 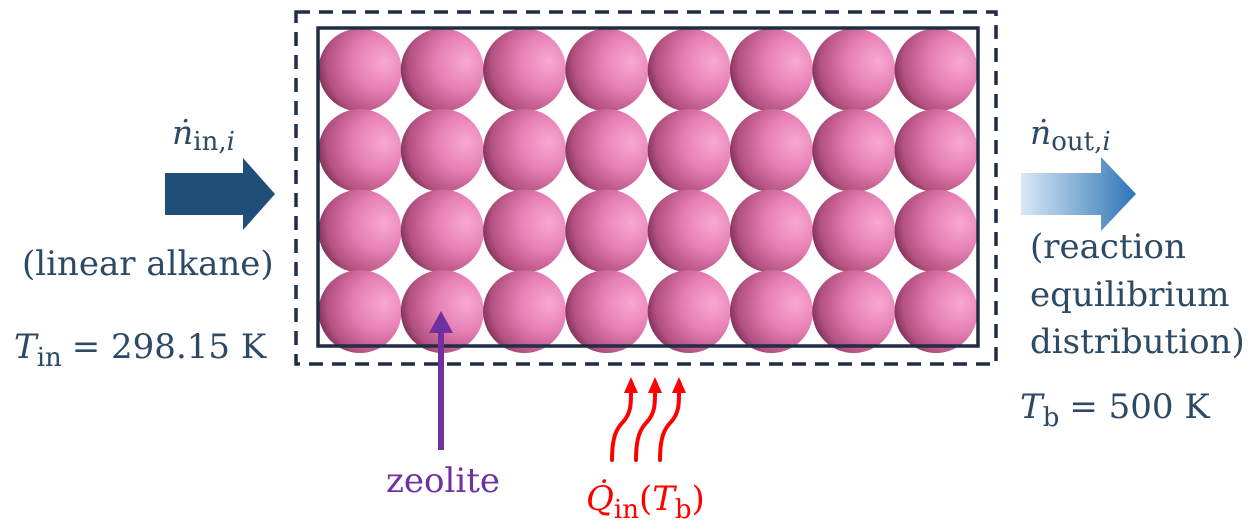 I want to click on inlet-flow-arrow, so click(x=220, y=194).